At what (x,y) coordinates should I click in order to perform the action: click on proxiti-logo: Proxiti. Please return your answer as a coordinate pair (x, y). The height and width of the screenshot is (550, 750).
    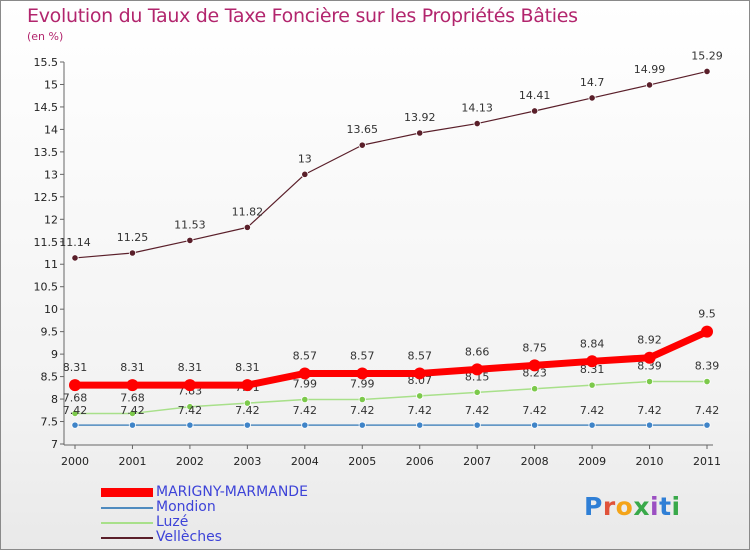
    Looking at the image, I should click on (632, 506).